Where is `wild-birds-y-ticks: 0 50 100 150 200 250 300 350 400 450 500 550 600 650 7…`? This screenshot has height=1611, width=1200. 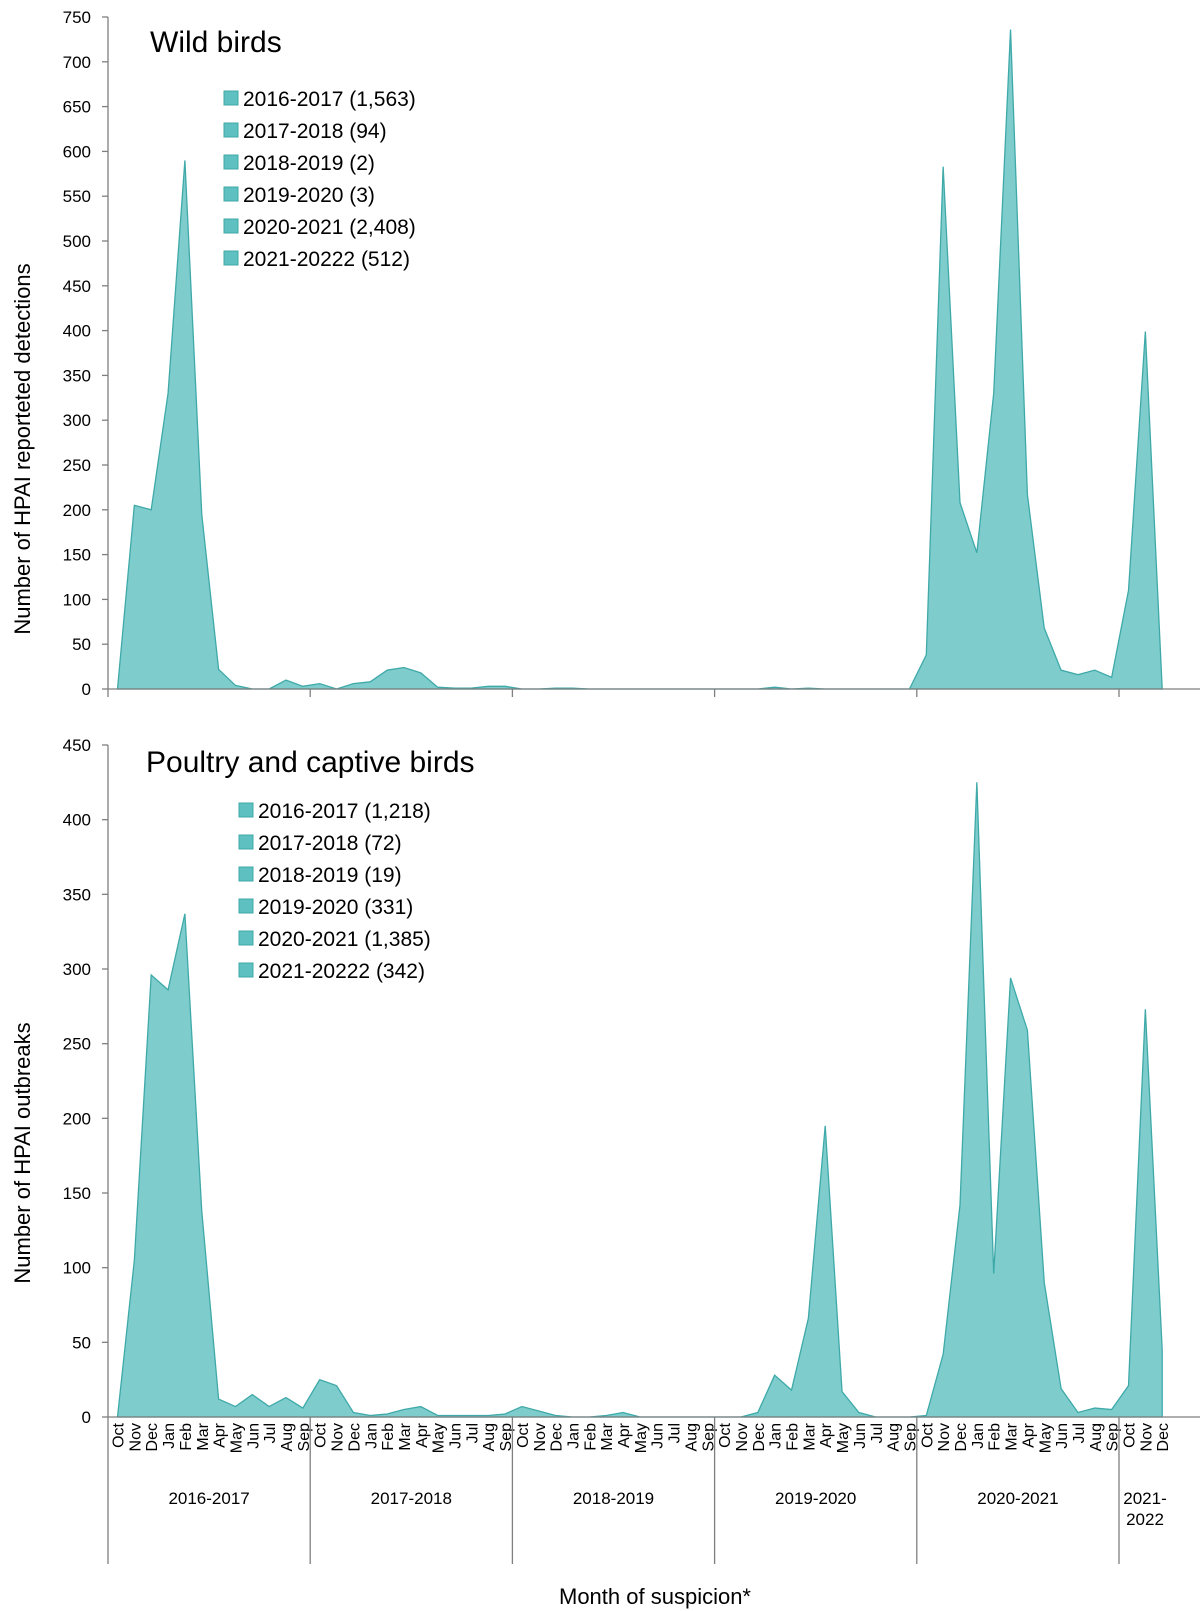 wild-birds-y-ticks: 0 50 100 150 200 250 300 350 400 450 500 550 600 650 7… is located at coordinates (85, 353).